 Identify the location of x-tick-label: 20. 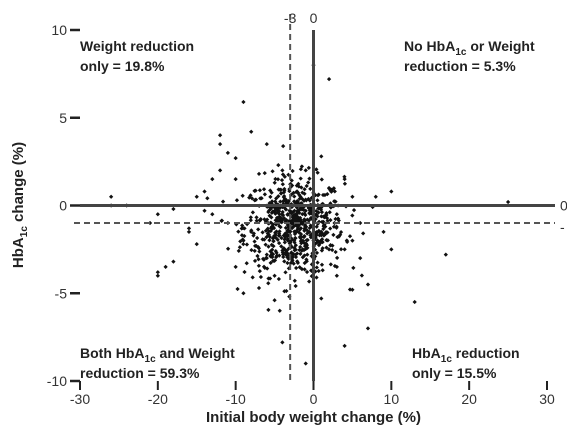
(469, 399).